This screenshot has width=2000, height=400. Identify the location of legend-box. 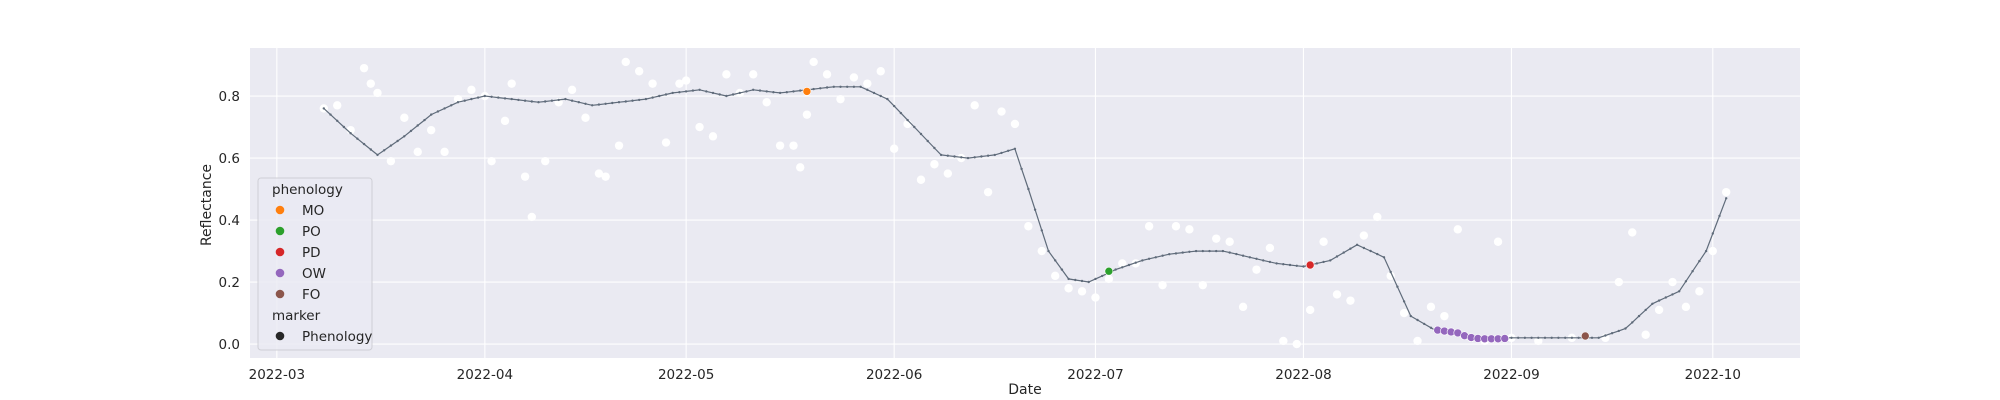
(315, 264).